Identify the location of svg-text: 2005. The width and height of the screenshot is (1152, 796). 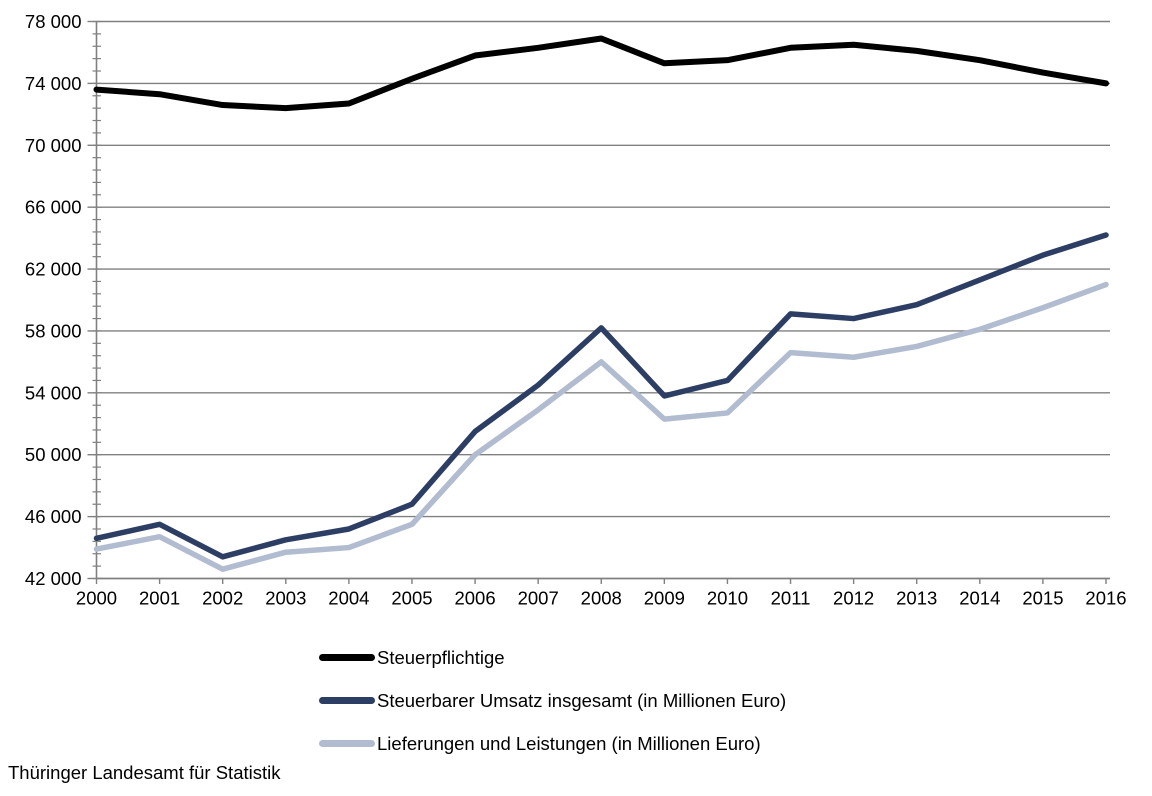
(411, 598).